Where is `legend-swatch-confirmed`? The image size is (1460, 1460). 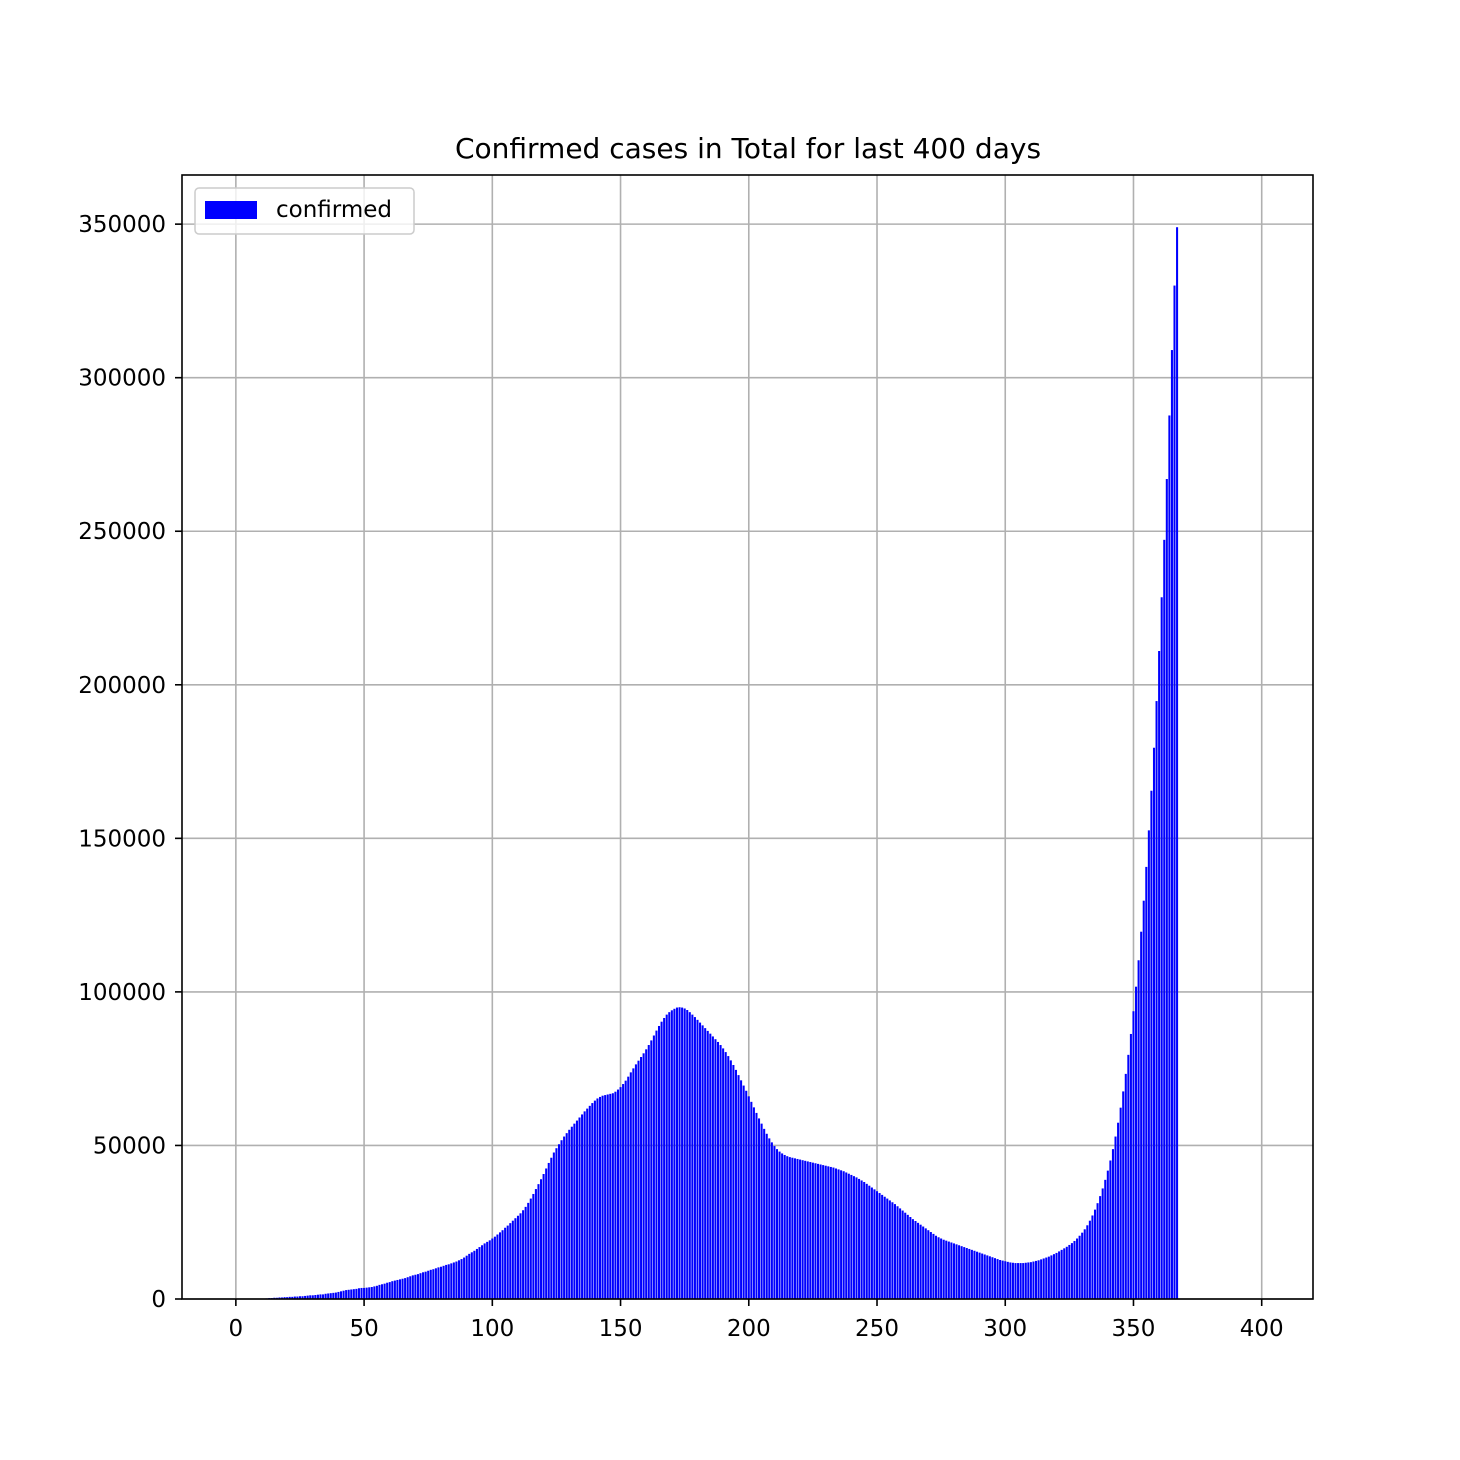 legend-swatch-confirmed is located at coordinates (231, 210).